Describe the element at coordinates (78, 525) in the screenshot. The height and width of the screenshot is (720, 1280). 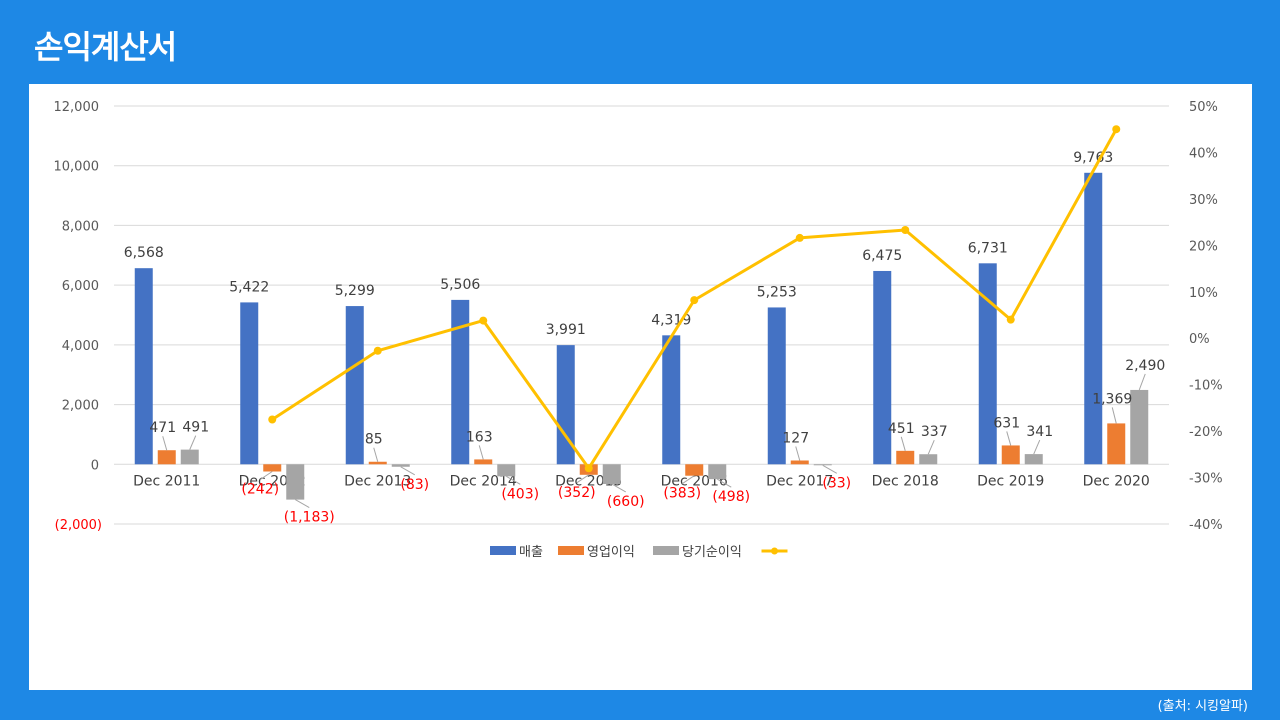
I see `y-left-tick-label: (2,000)` at that location.